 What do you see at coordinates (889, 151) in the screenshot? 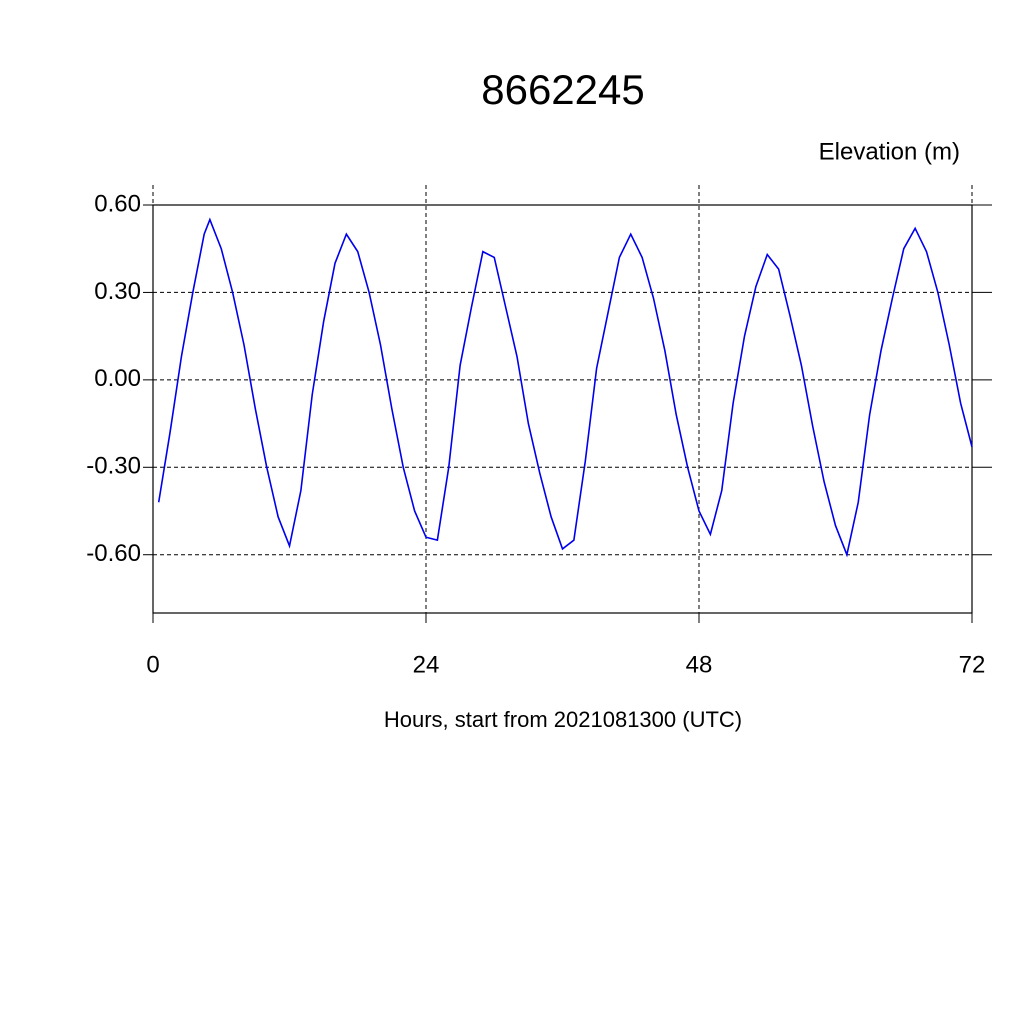
I see `y-axis-label: Elevation (m)` at bounding box center [889, 151].